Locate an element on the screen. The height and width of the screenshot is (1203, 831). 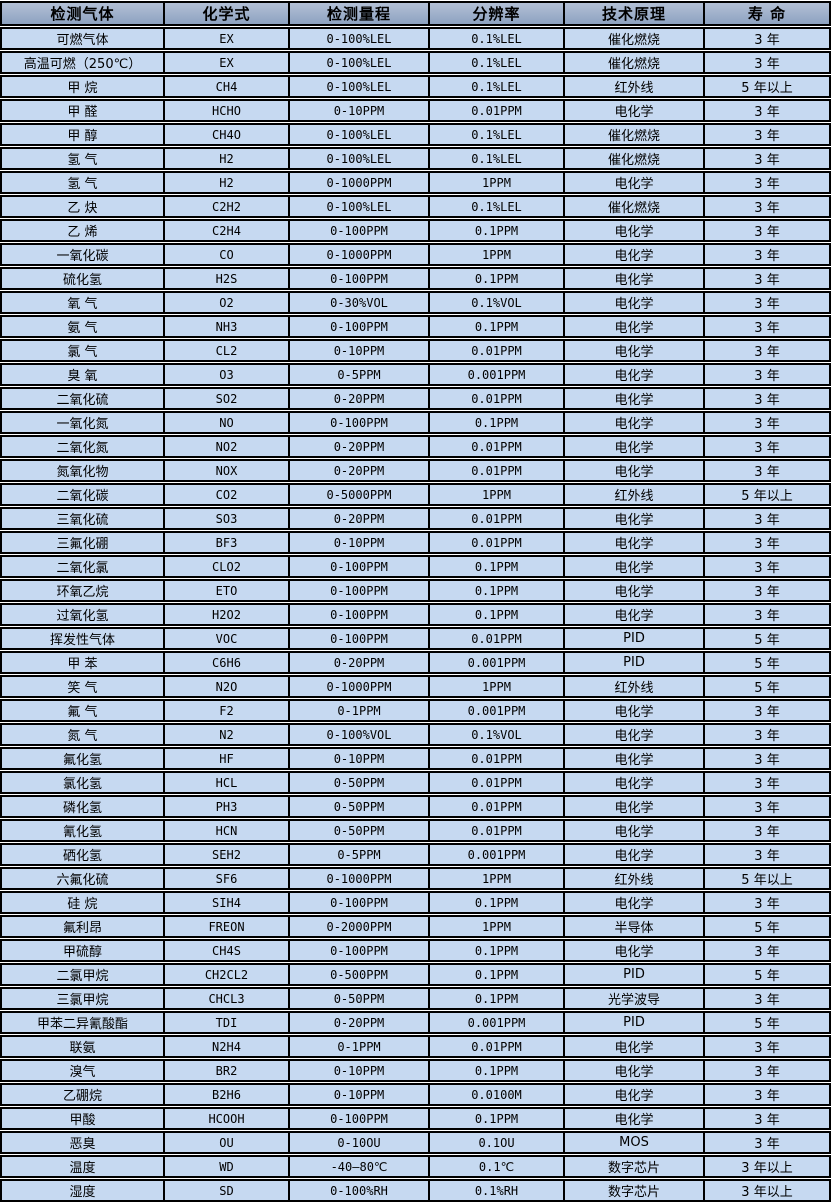
table-cell-chemical-formula: CH4 is located at coordinates (227, 86).